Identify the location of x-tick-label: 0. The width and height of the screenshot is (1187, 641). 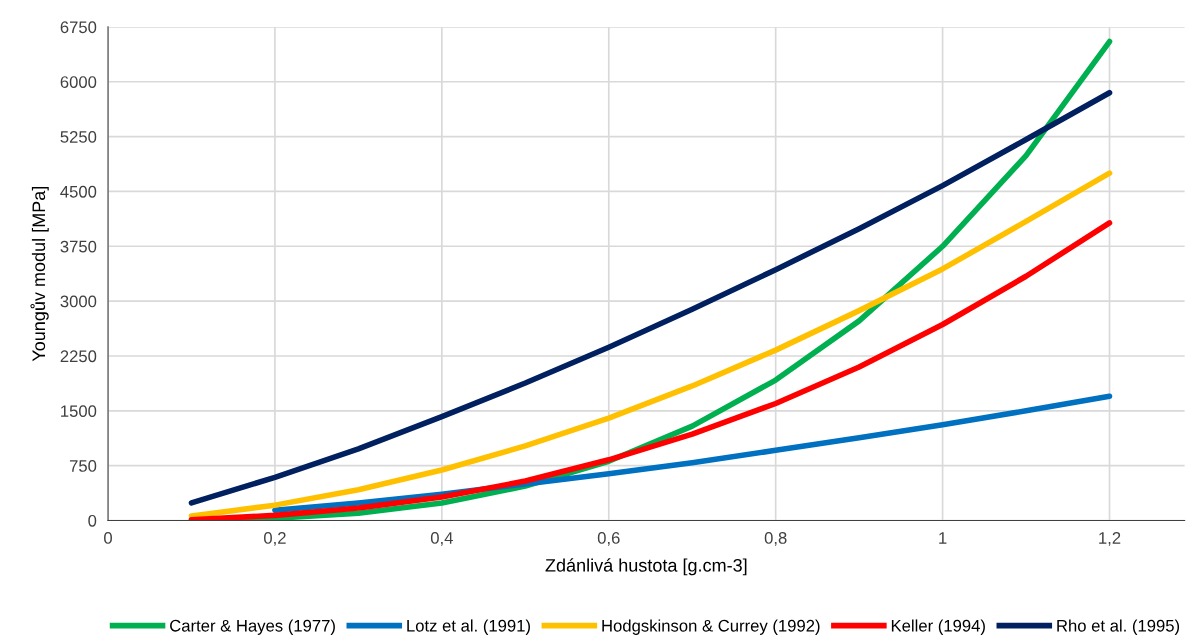
(108, 538).